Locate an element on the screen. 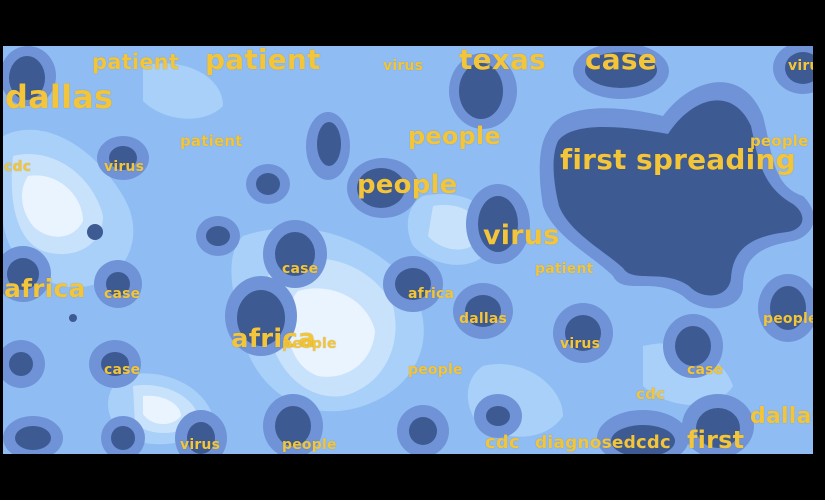 This screenshot has height=500, width=825. word-label: spreading is located at coordinates (716, 159).